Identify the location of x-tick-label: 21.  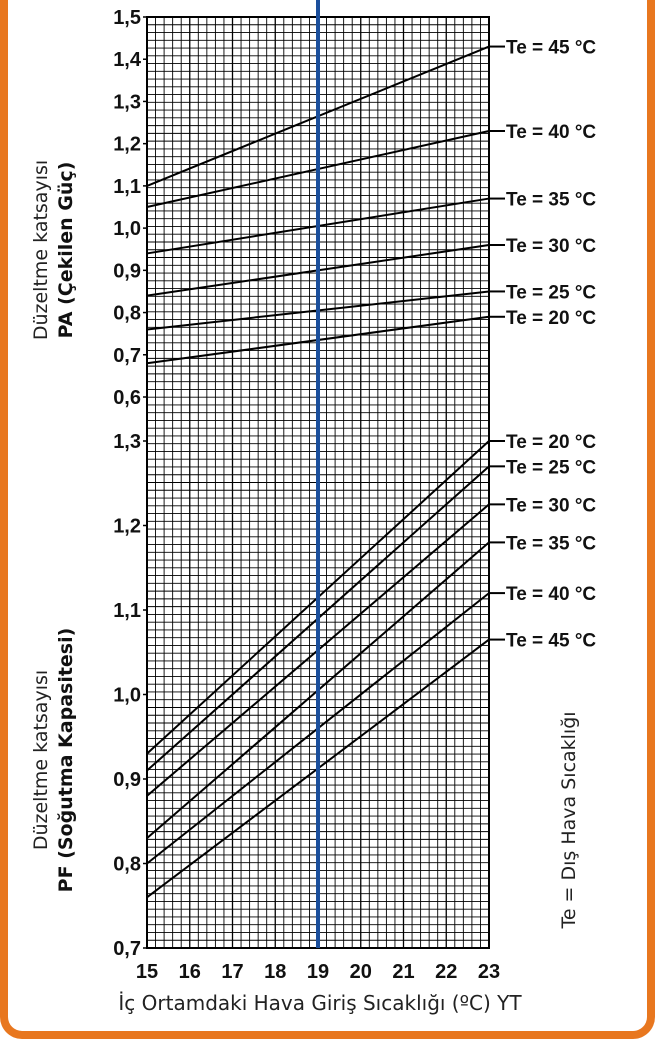
(403, 972).